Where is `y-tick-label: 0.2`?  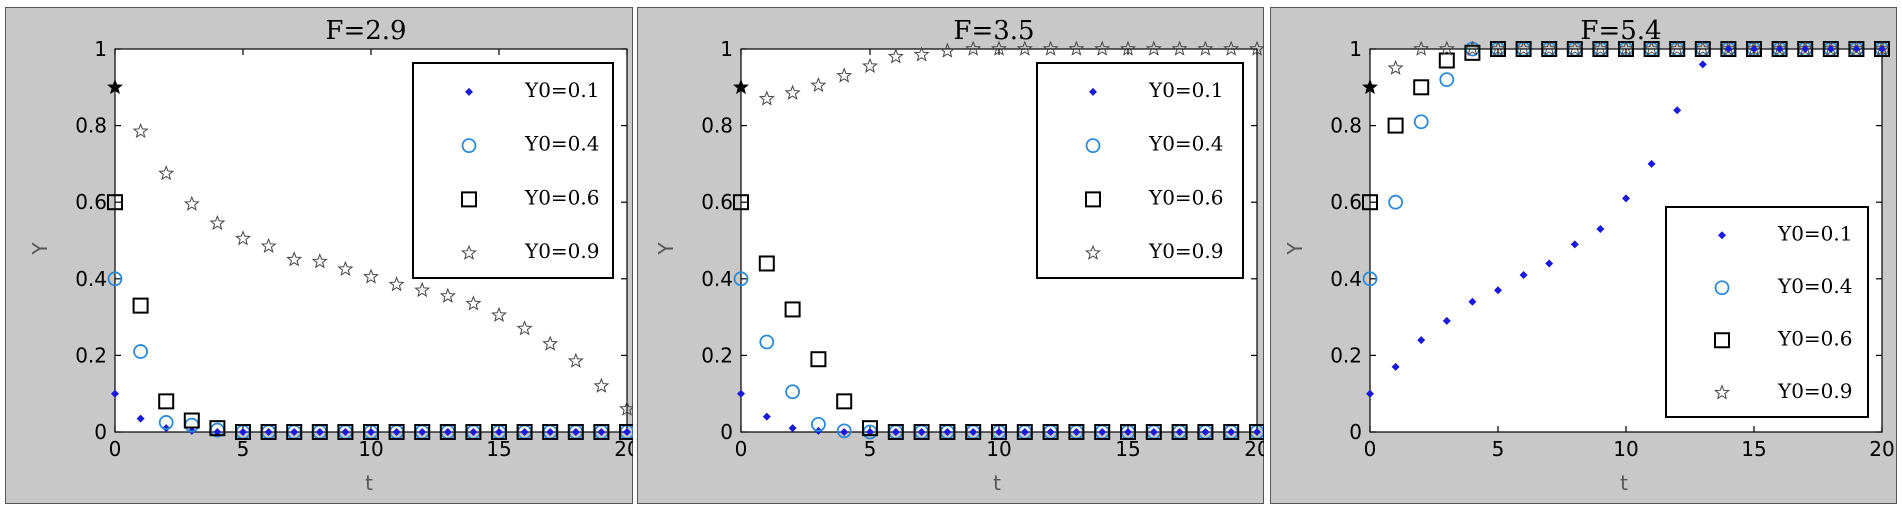 y-tick-label: 0.2 is located at coordinates (1346, 355).